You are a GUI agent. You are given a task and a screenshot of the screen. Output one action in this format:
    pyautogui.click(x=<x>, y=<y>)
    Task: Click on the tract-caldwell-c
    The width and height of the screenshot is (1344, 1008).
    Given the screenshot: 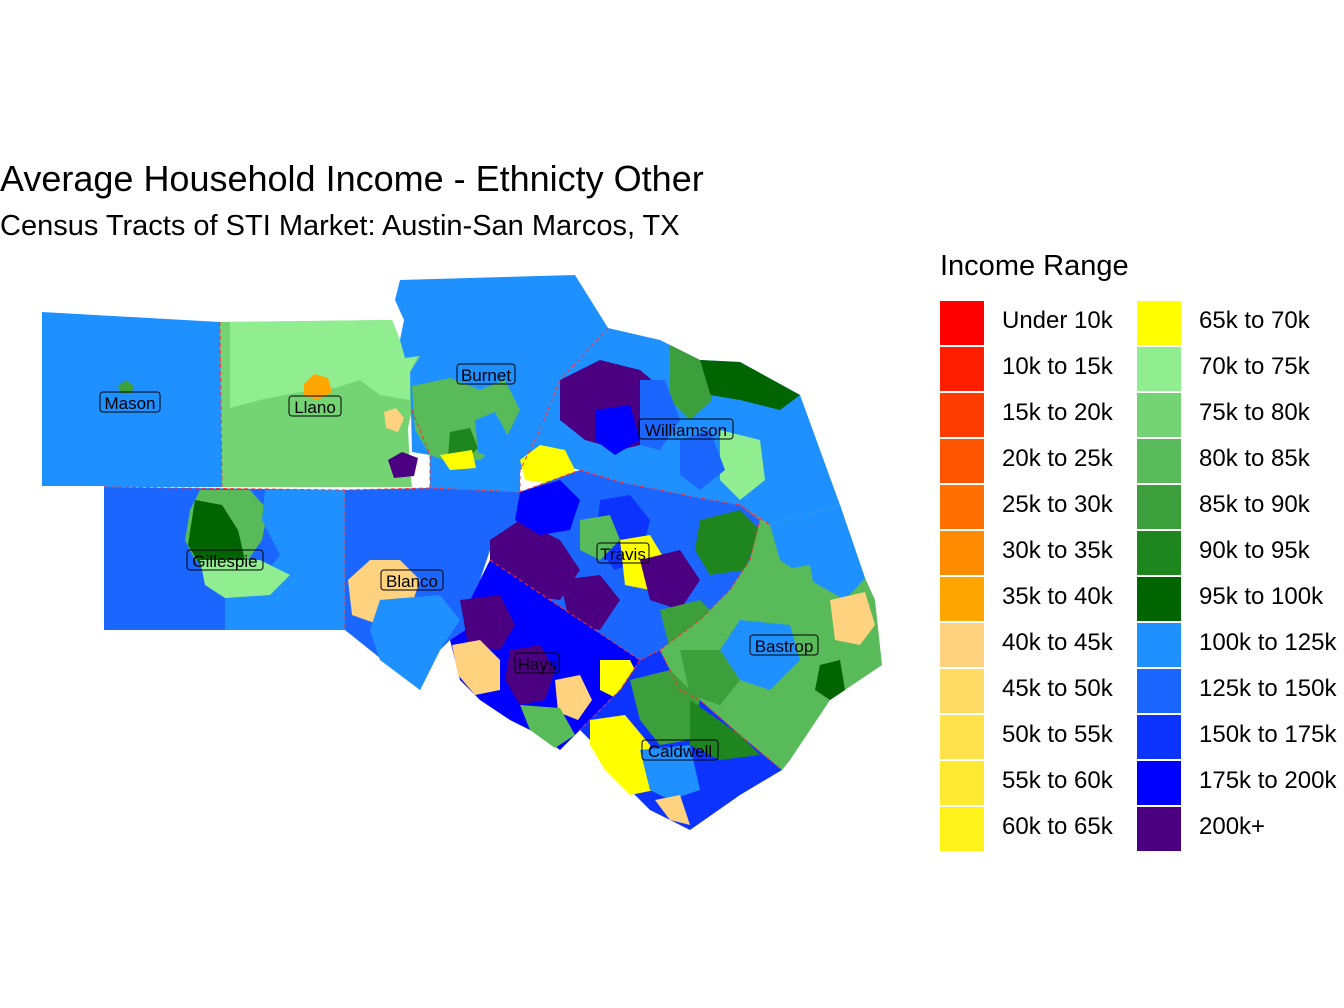 What is the action you would take?
    pyautogui.click(x=725, y=730)
    